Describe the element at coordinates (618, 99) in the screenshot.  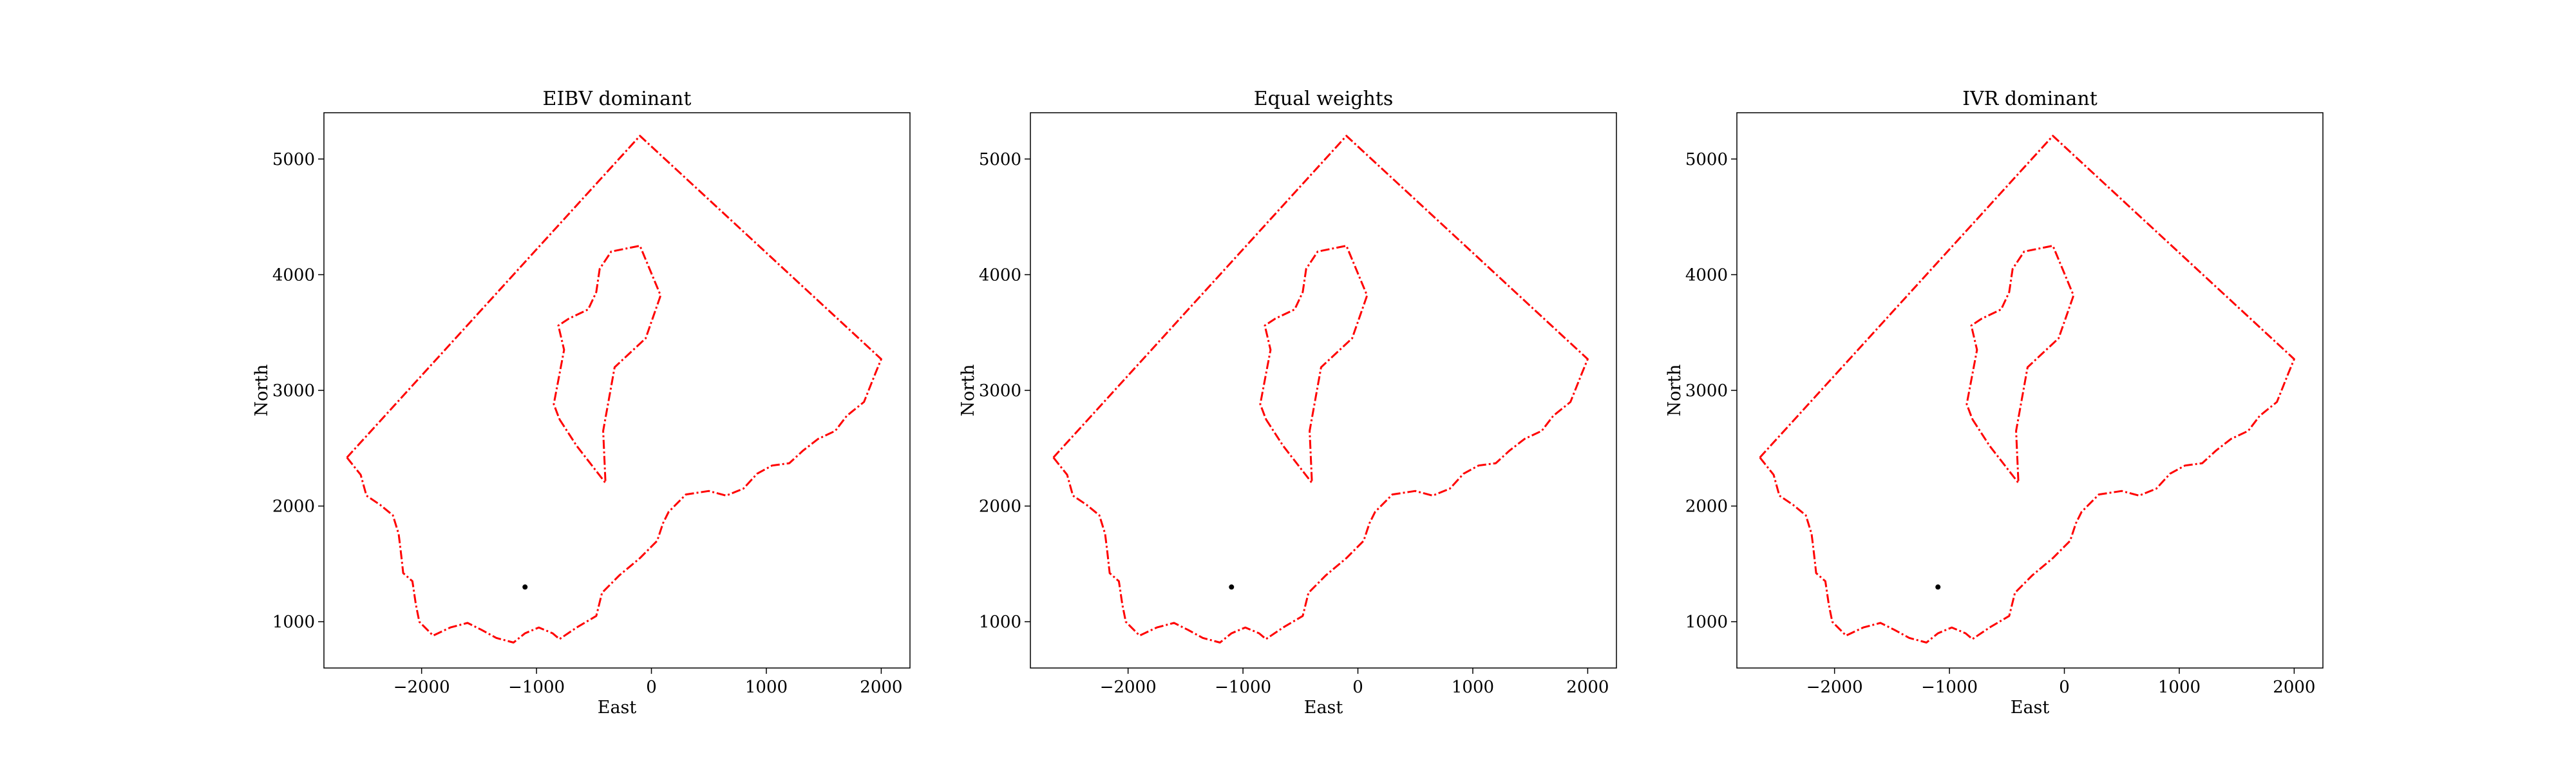
I see `chart-title: EIBV dominant` at that location.